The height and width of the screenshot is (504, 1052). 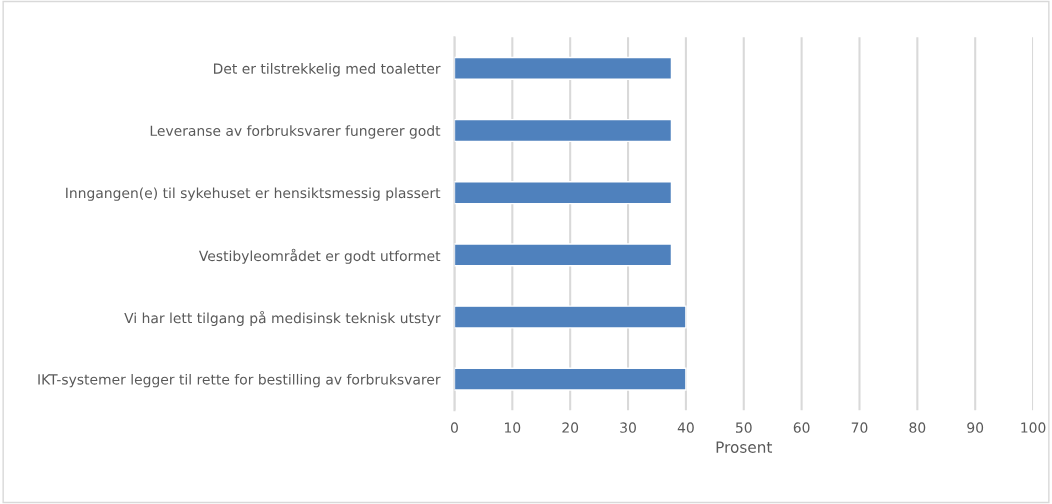 I want to click on x-axis-title: Prosent, so click(x=744, y=447).